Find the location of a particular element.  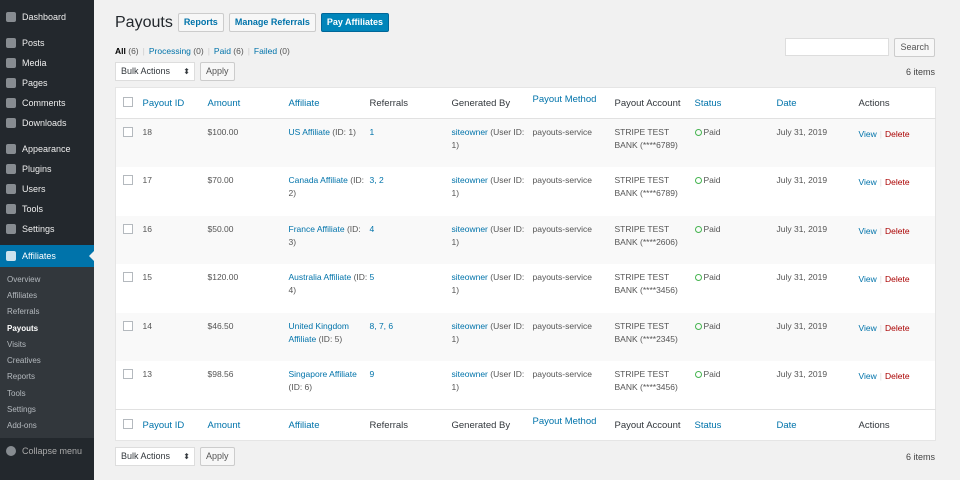

sidebar-item-label: Dashboard is located at coordinates (44, 17).